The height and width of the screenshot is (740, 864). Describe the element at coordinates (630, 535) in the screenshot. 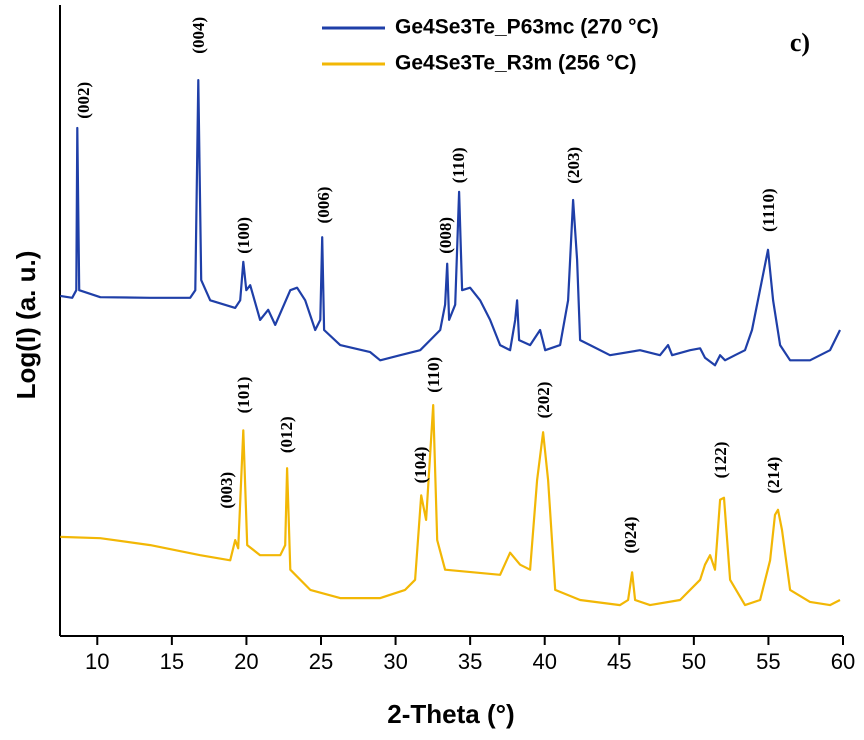

I see `peak-label: (024)` at that location.